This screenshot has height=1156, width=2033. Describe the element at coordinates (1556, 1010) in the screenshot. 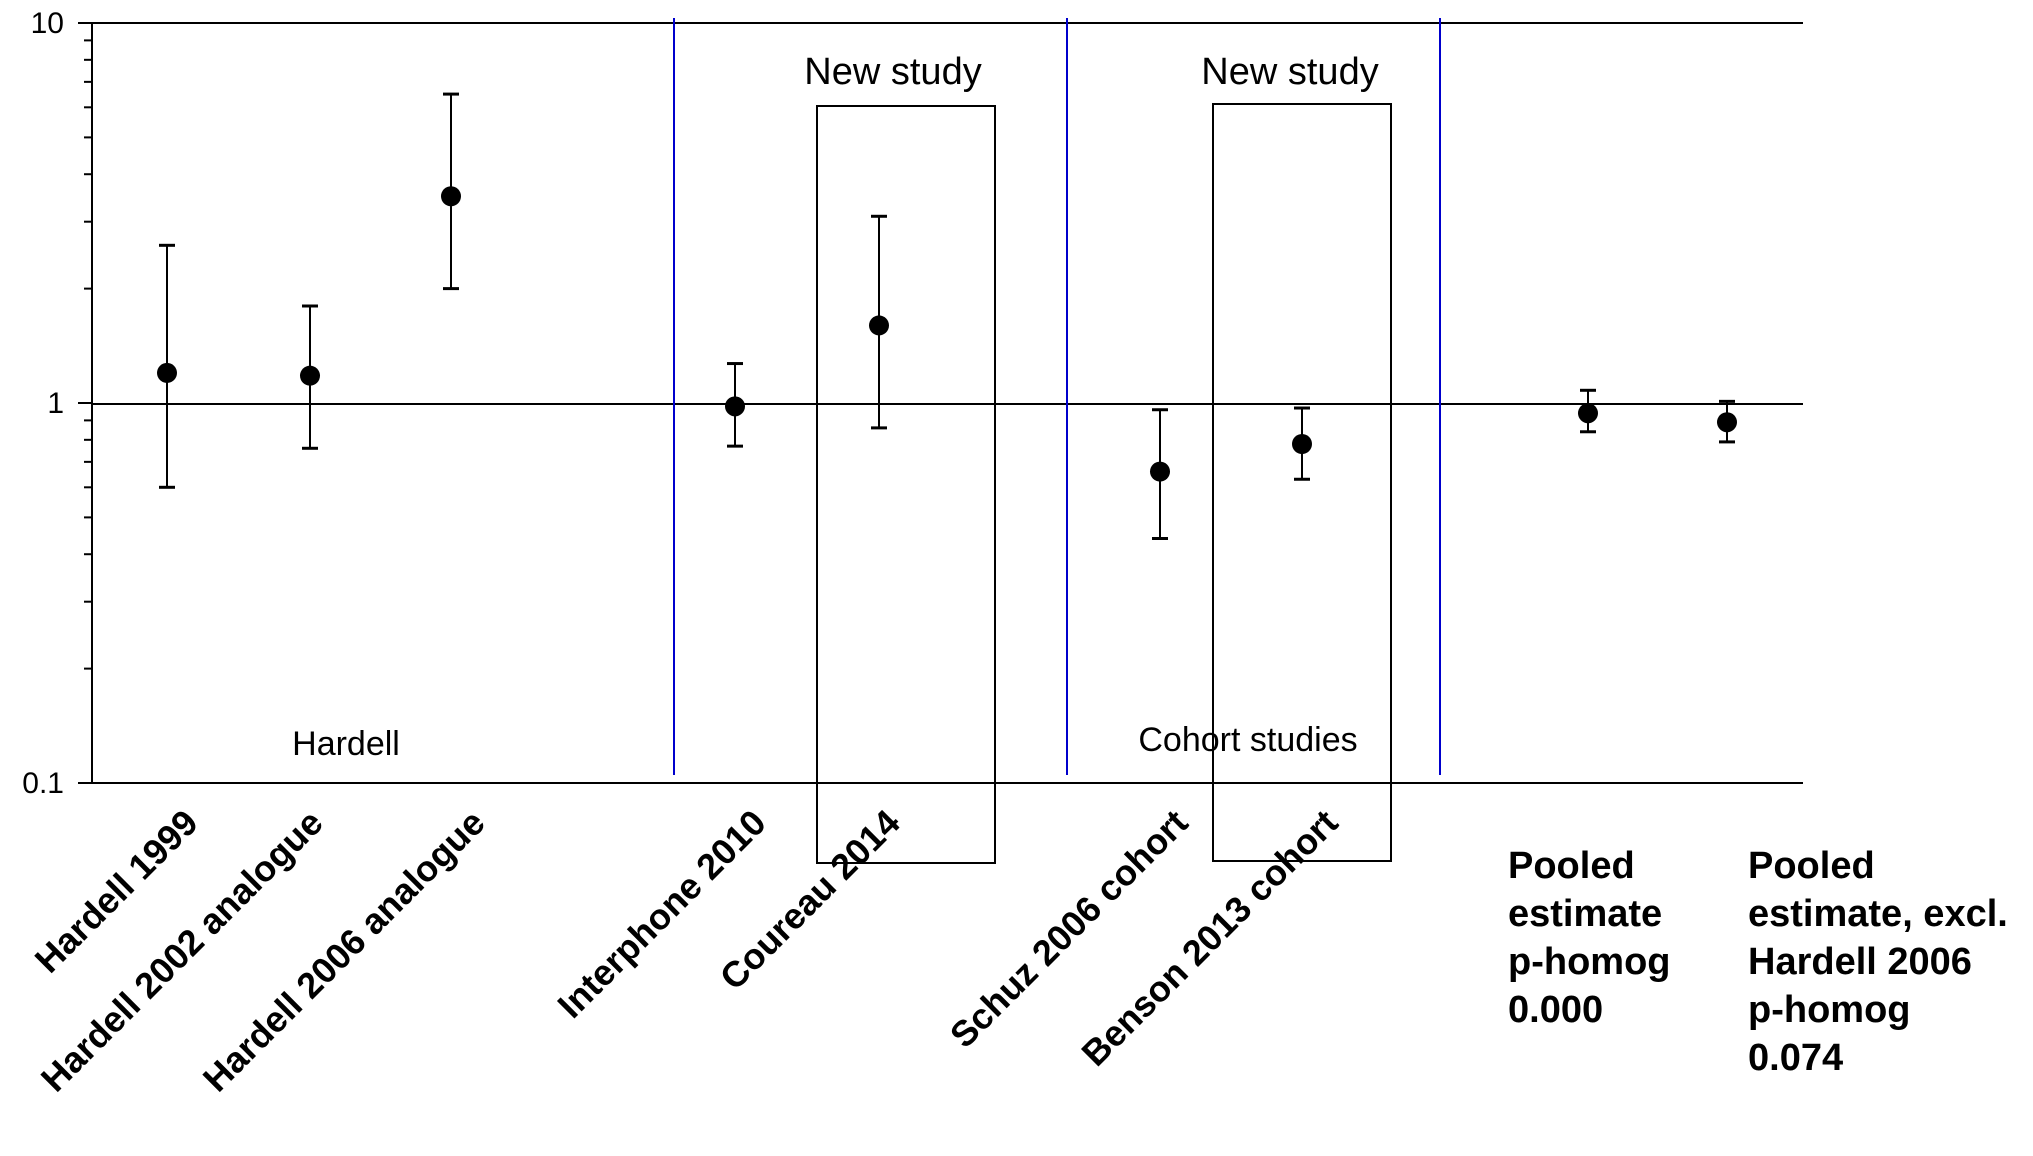

I see `pooled-label-line: 0.000` at that location.